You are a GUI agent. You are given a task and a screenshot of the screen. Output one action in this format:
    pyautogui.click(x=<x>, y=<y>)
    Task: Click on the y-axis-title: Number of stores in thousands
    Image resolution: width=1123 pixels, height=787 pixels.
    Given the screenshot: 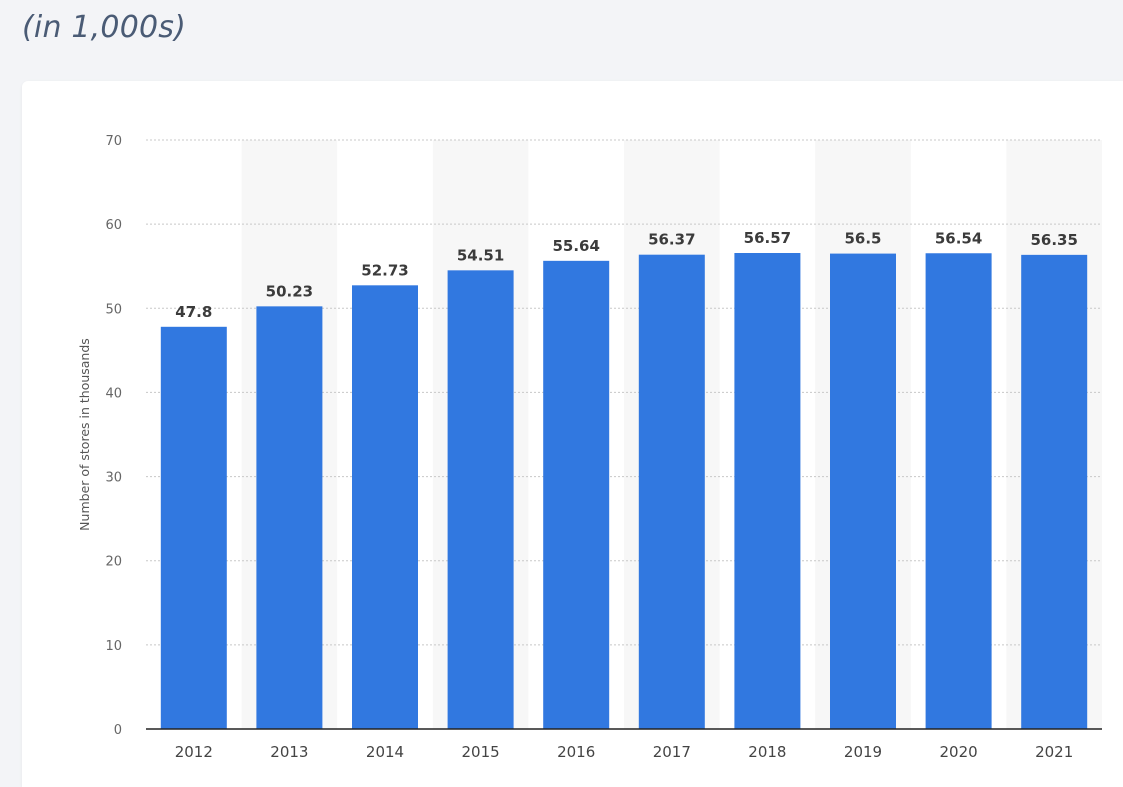 What is the action you would take?
    pyautogui.click(x=84, y=434)
    